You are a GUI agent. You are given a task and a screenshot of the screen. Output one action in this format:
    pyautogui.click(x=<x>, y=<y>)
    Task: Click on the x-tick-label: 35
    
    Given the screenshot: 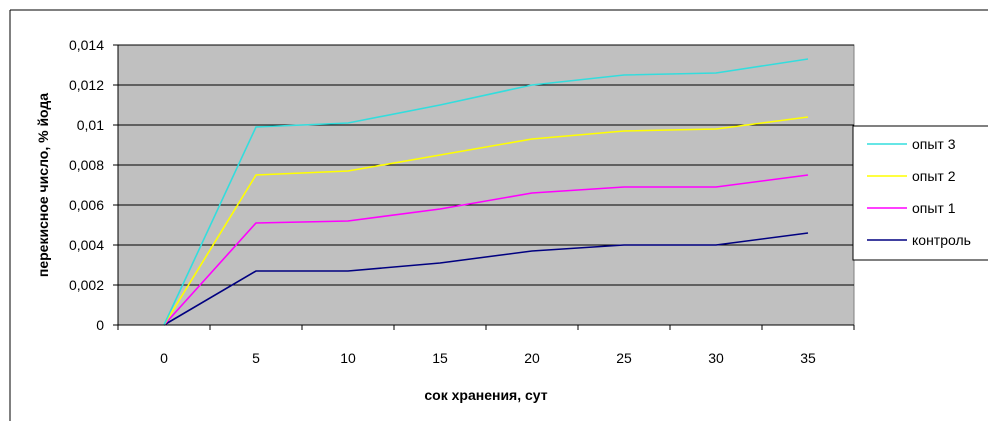 What is the action you would take?
    pyautogui.click(x=808, y=358)
    